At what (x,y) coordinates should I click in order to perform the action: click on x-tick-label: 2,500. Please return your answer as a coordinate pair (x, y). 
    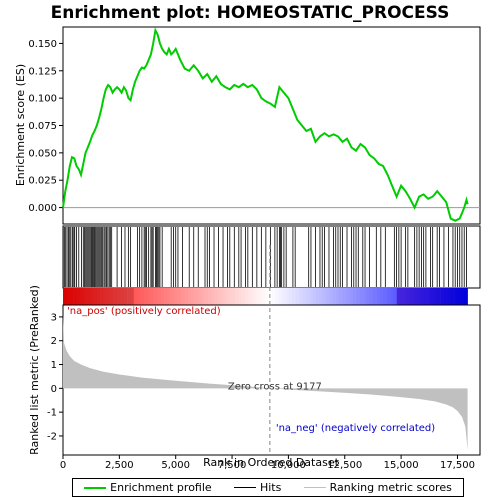
    Looking at the image, I should click on (119, 465).